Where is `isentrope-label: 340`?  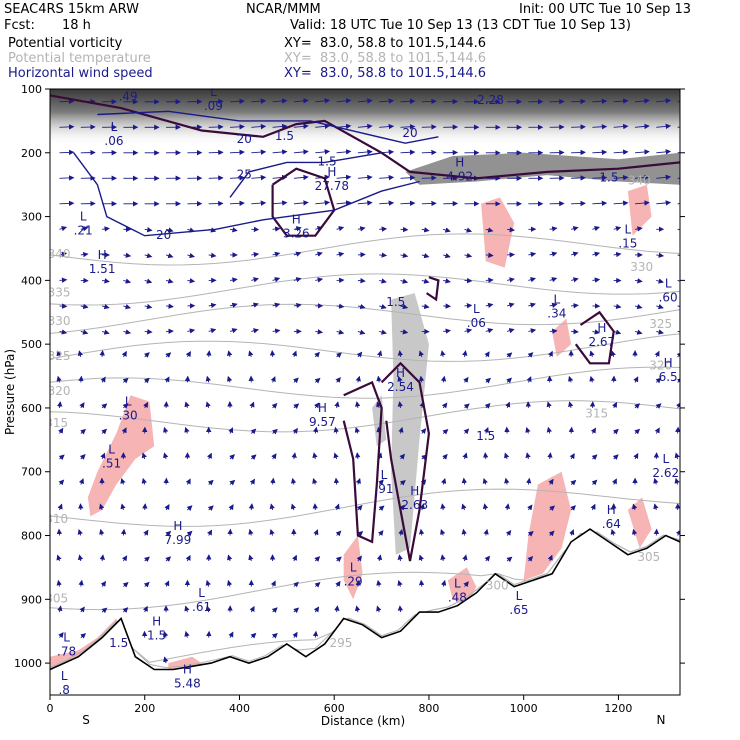
isentrope-label: 340 is located at coordinates (59, 254).